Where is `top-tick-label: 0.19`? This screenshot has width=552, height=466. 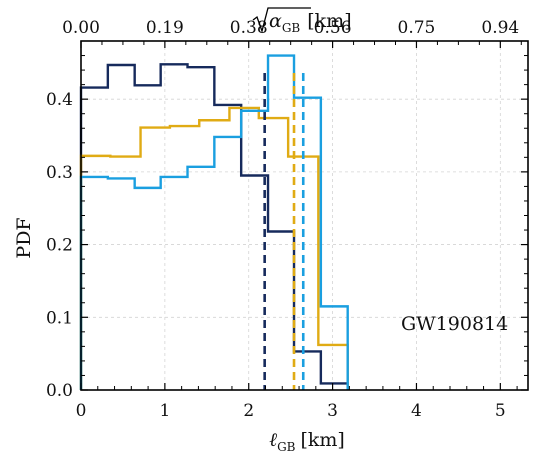
top-tick-label: 0.19 is located at coordinates (165, 28).